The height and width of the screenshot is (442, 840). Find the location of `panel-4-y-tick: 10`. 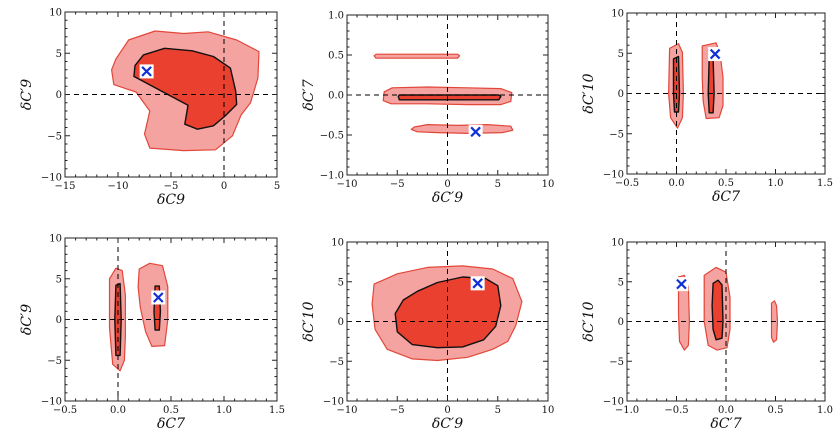

panel-4-y-tick: 10 is located at coordinates (55, 239).